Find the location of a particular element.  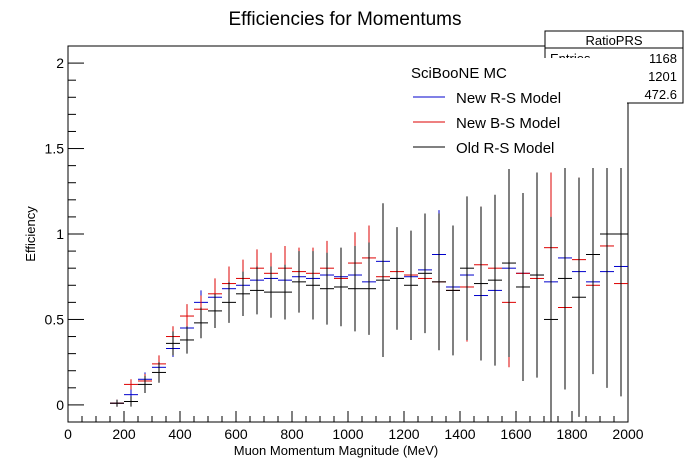

legend-entry-label: New R-S Model is located at coordinates (508, 98).